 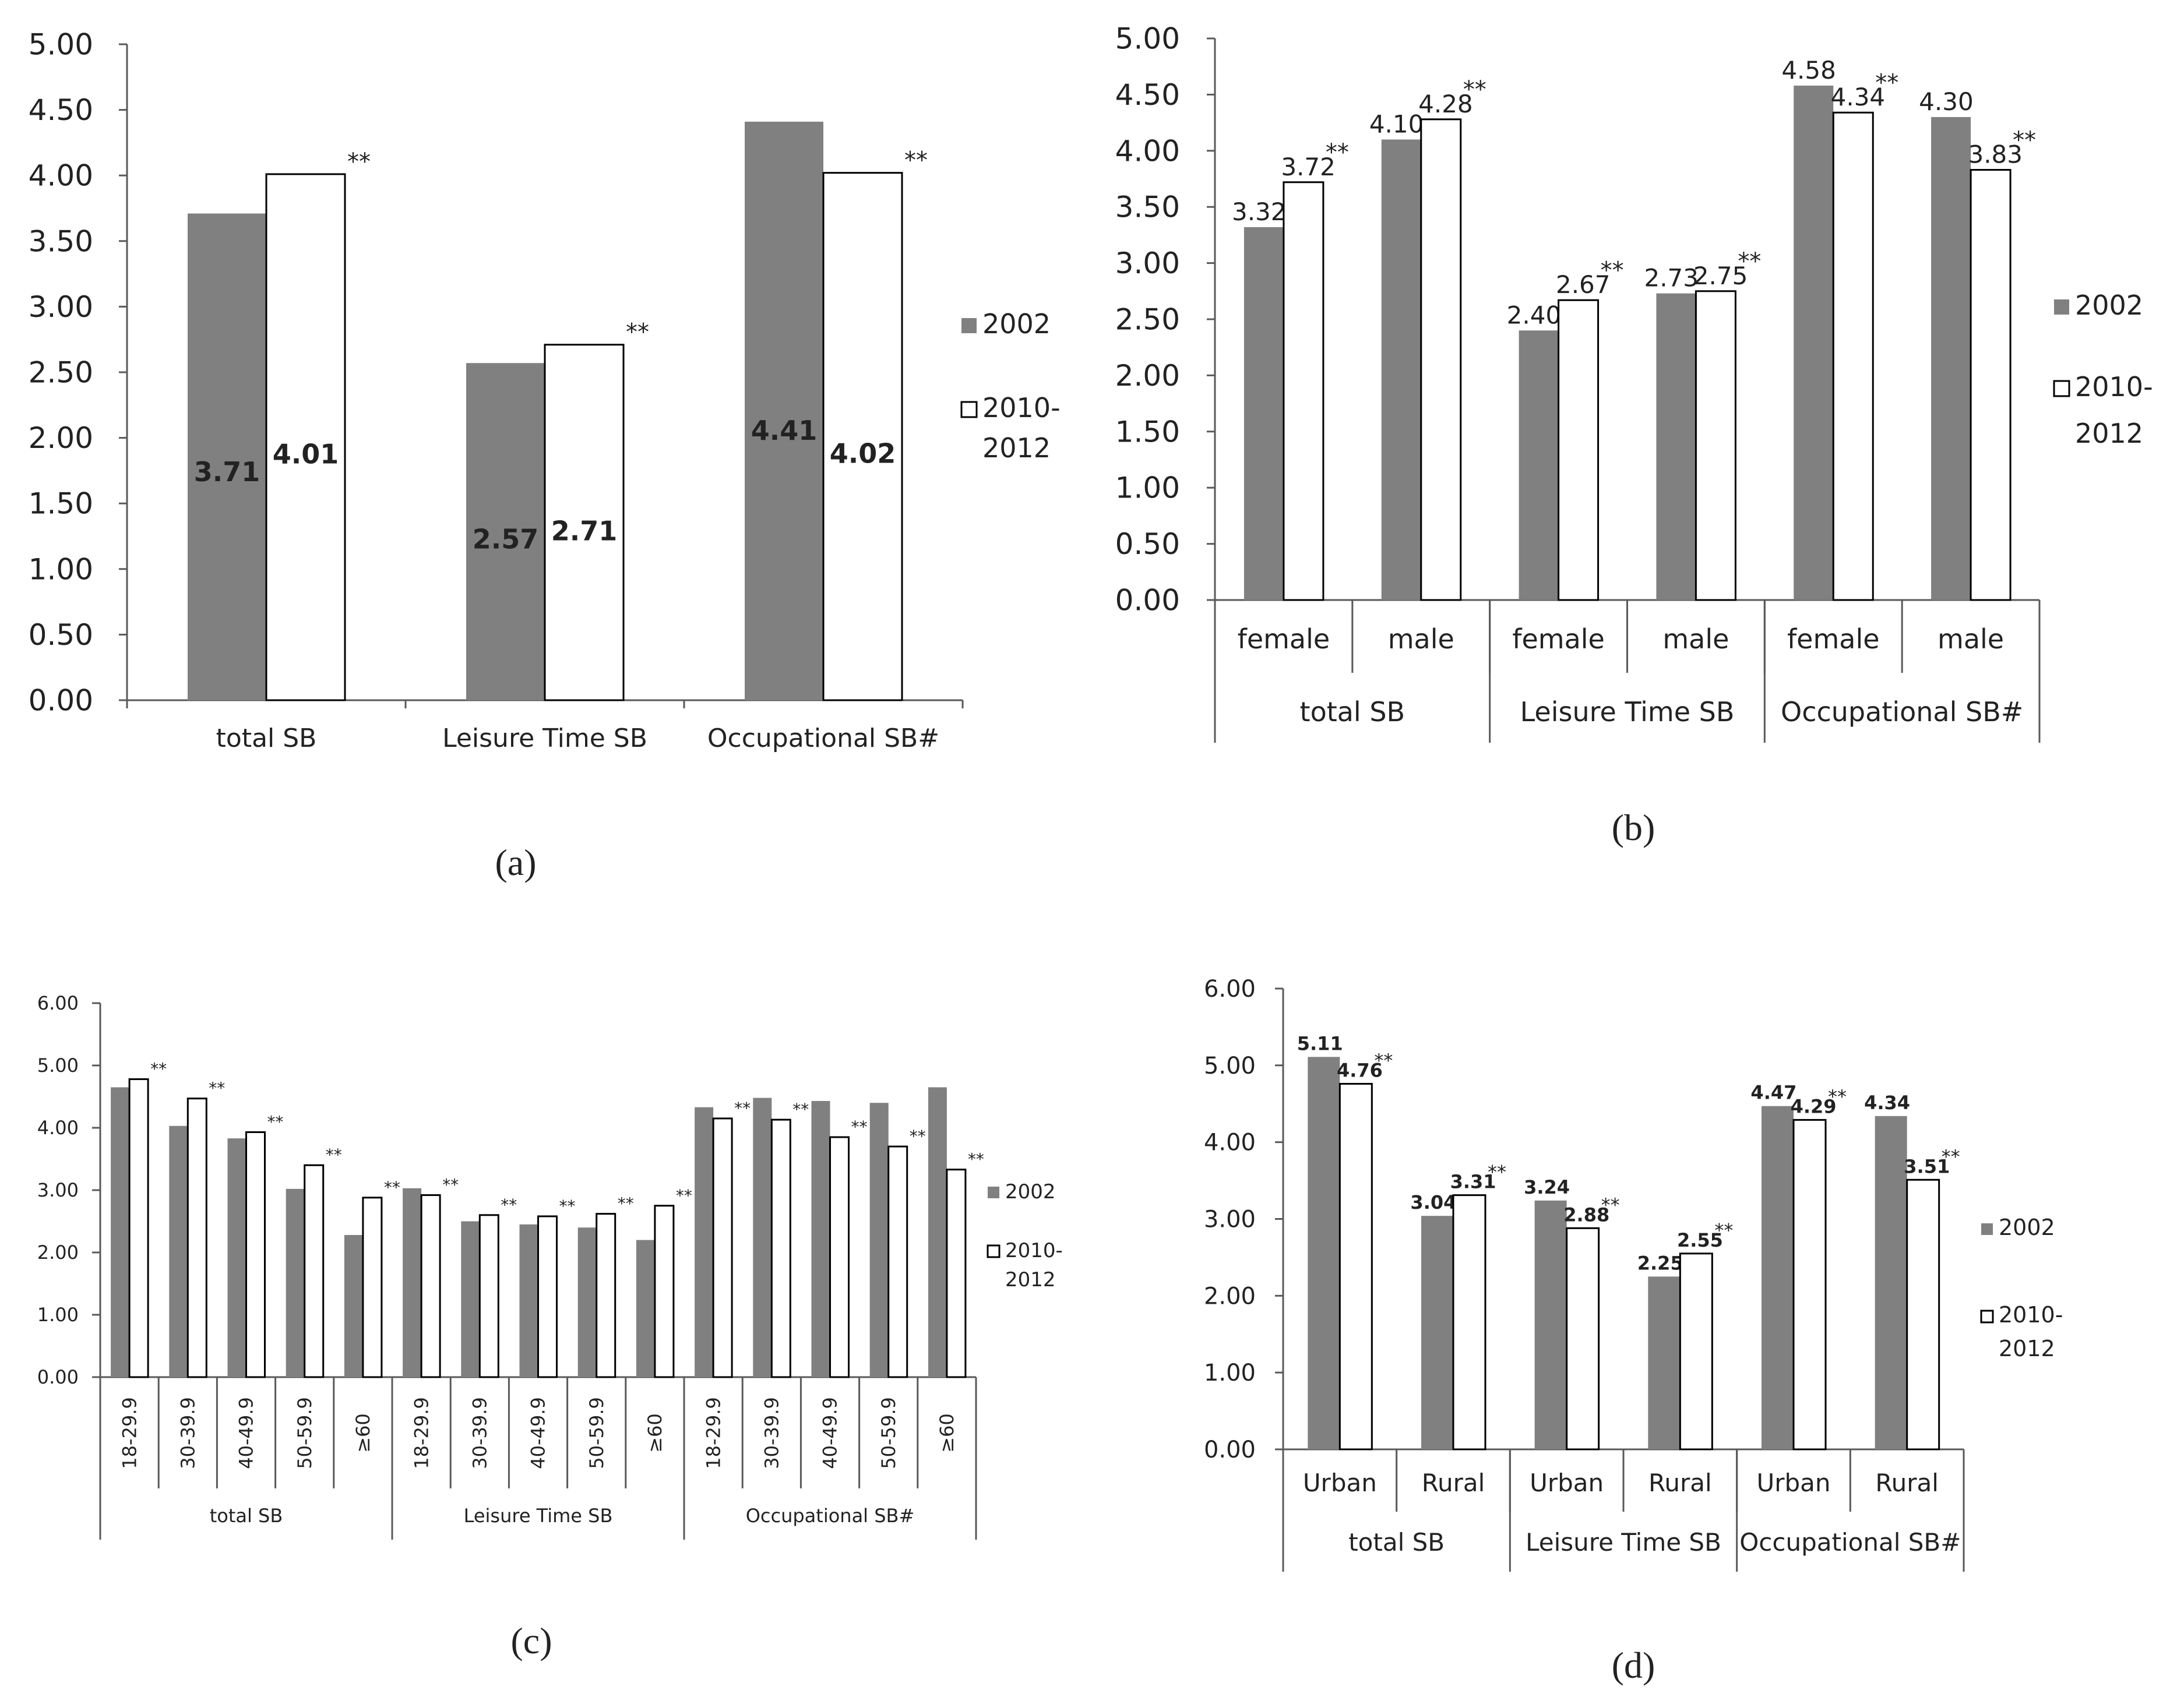 What do you see at coordinates (1396, 124) in the screenshot?
I see `bar-value-label: 4.10` at bounding box center [1396, 124].